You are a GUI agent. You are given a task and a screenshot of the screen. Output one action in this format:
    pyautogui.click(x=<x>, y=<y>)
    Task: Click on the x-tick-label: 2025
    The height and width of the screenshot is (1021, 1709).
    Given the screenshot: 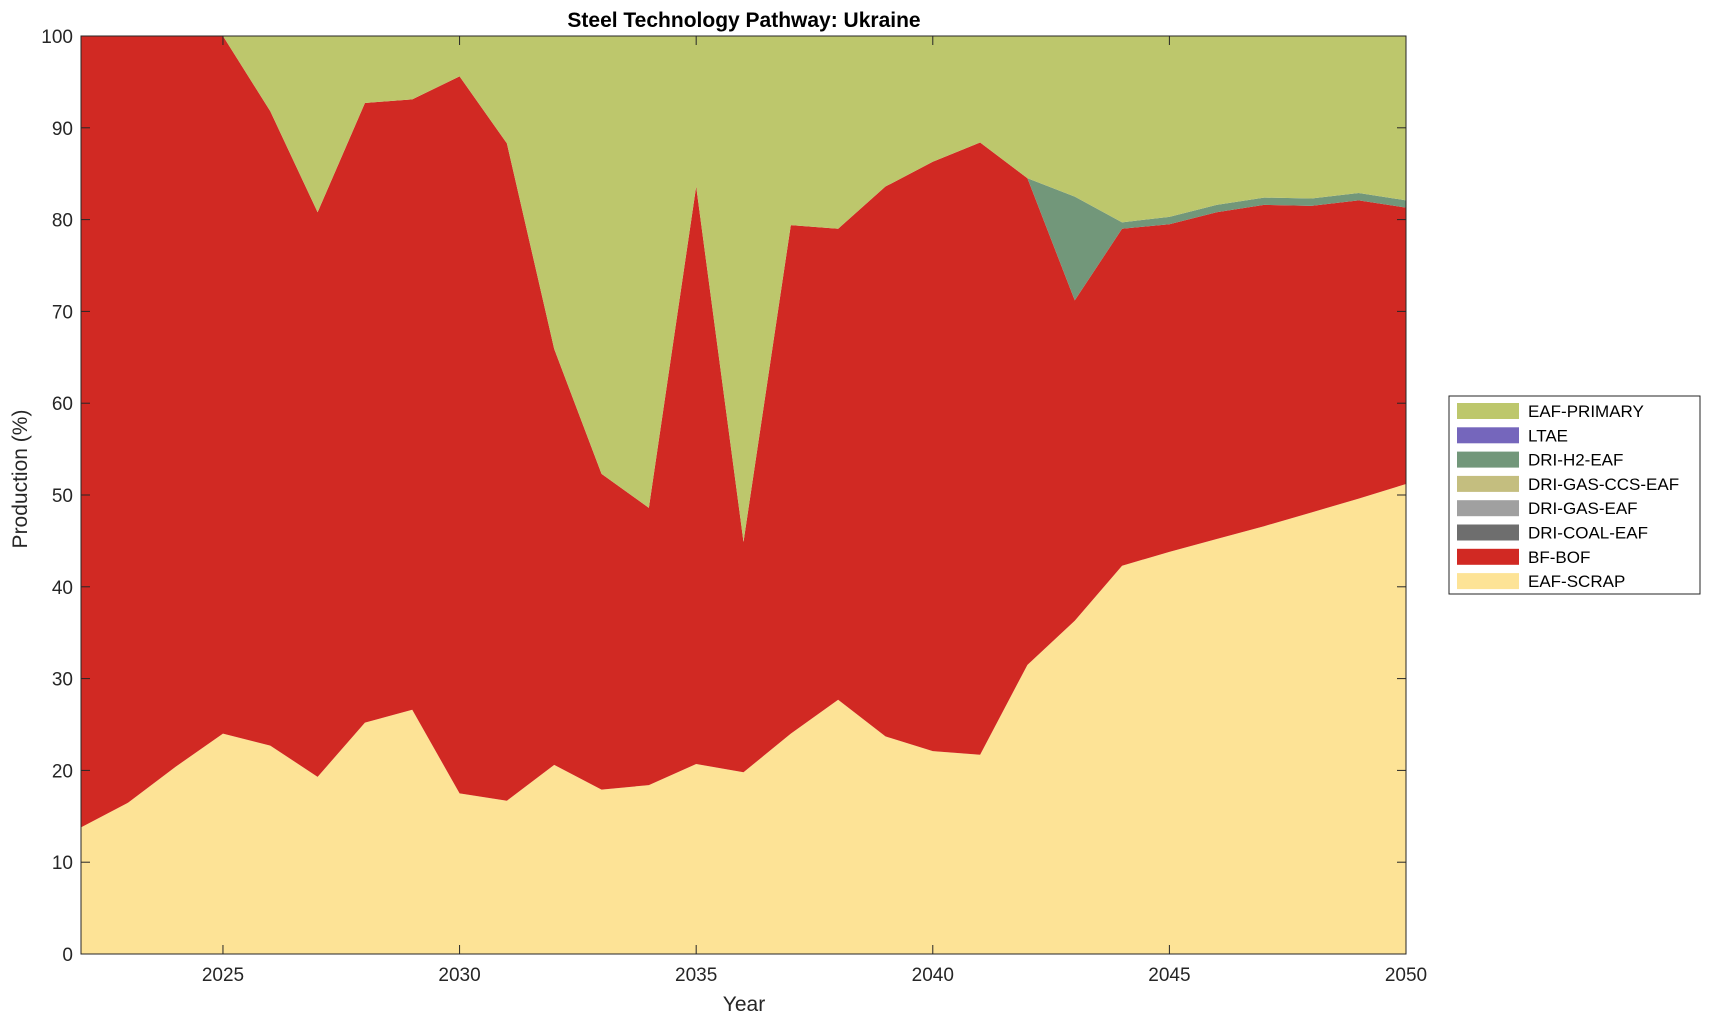 What is the action you would take?
    pyautogui.click(x=223, y=975)
    